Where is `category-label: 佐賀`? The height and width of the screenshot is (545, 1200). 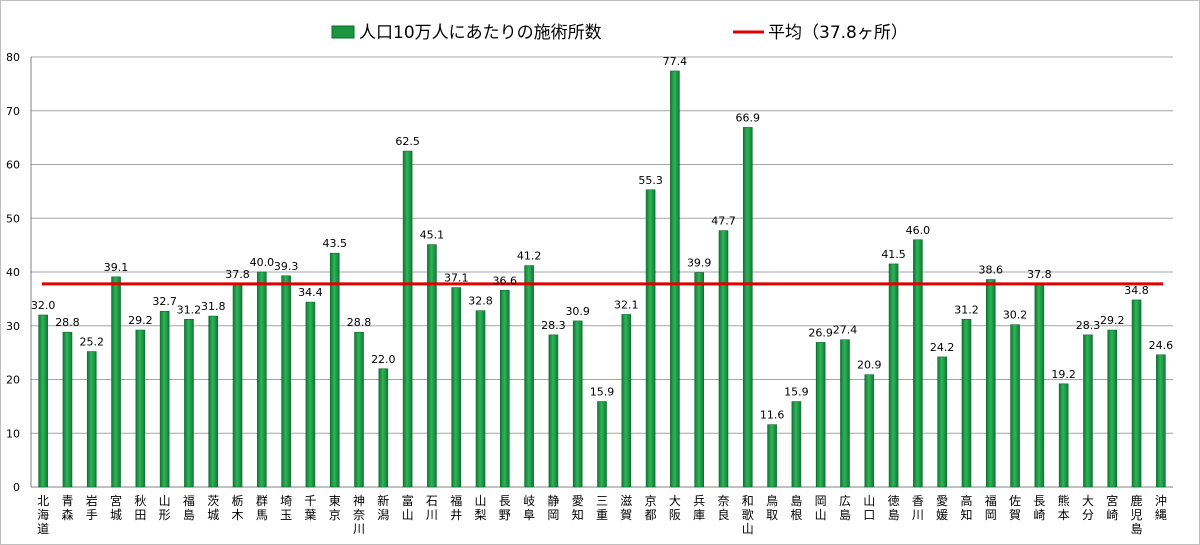
category-label: 佐賀 is located at coordinates (1015, 508).